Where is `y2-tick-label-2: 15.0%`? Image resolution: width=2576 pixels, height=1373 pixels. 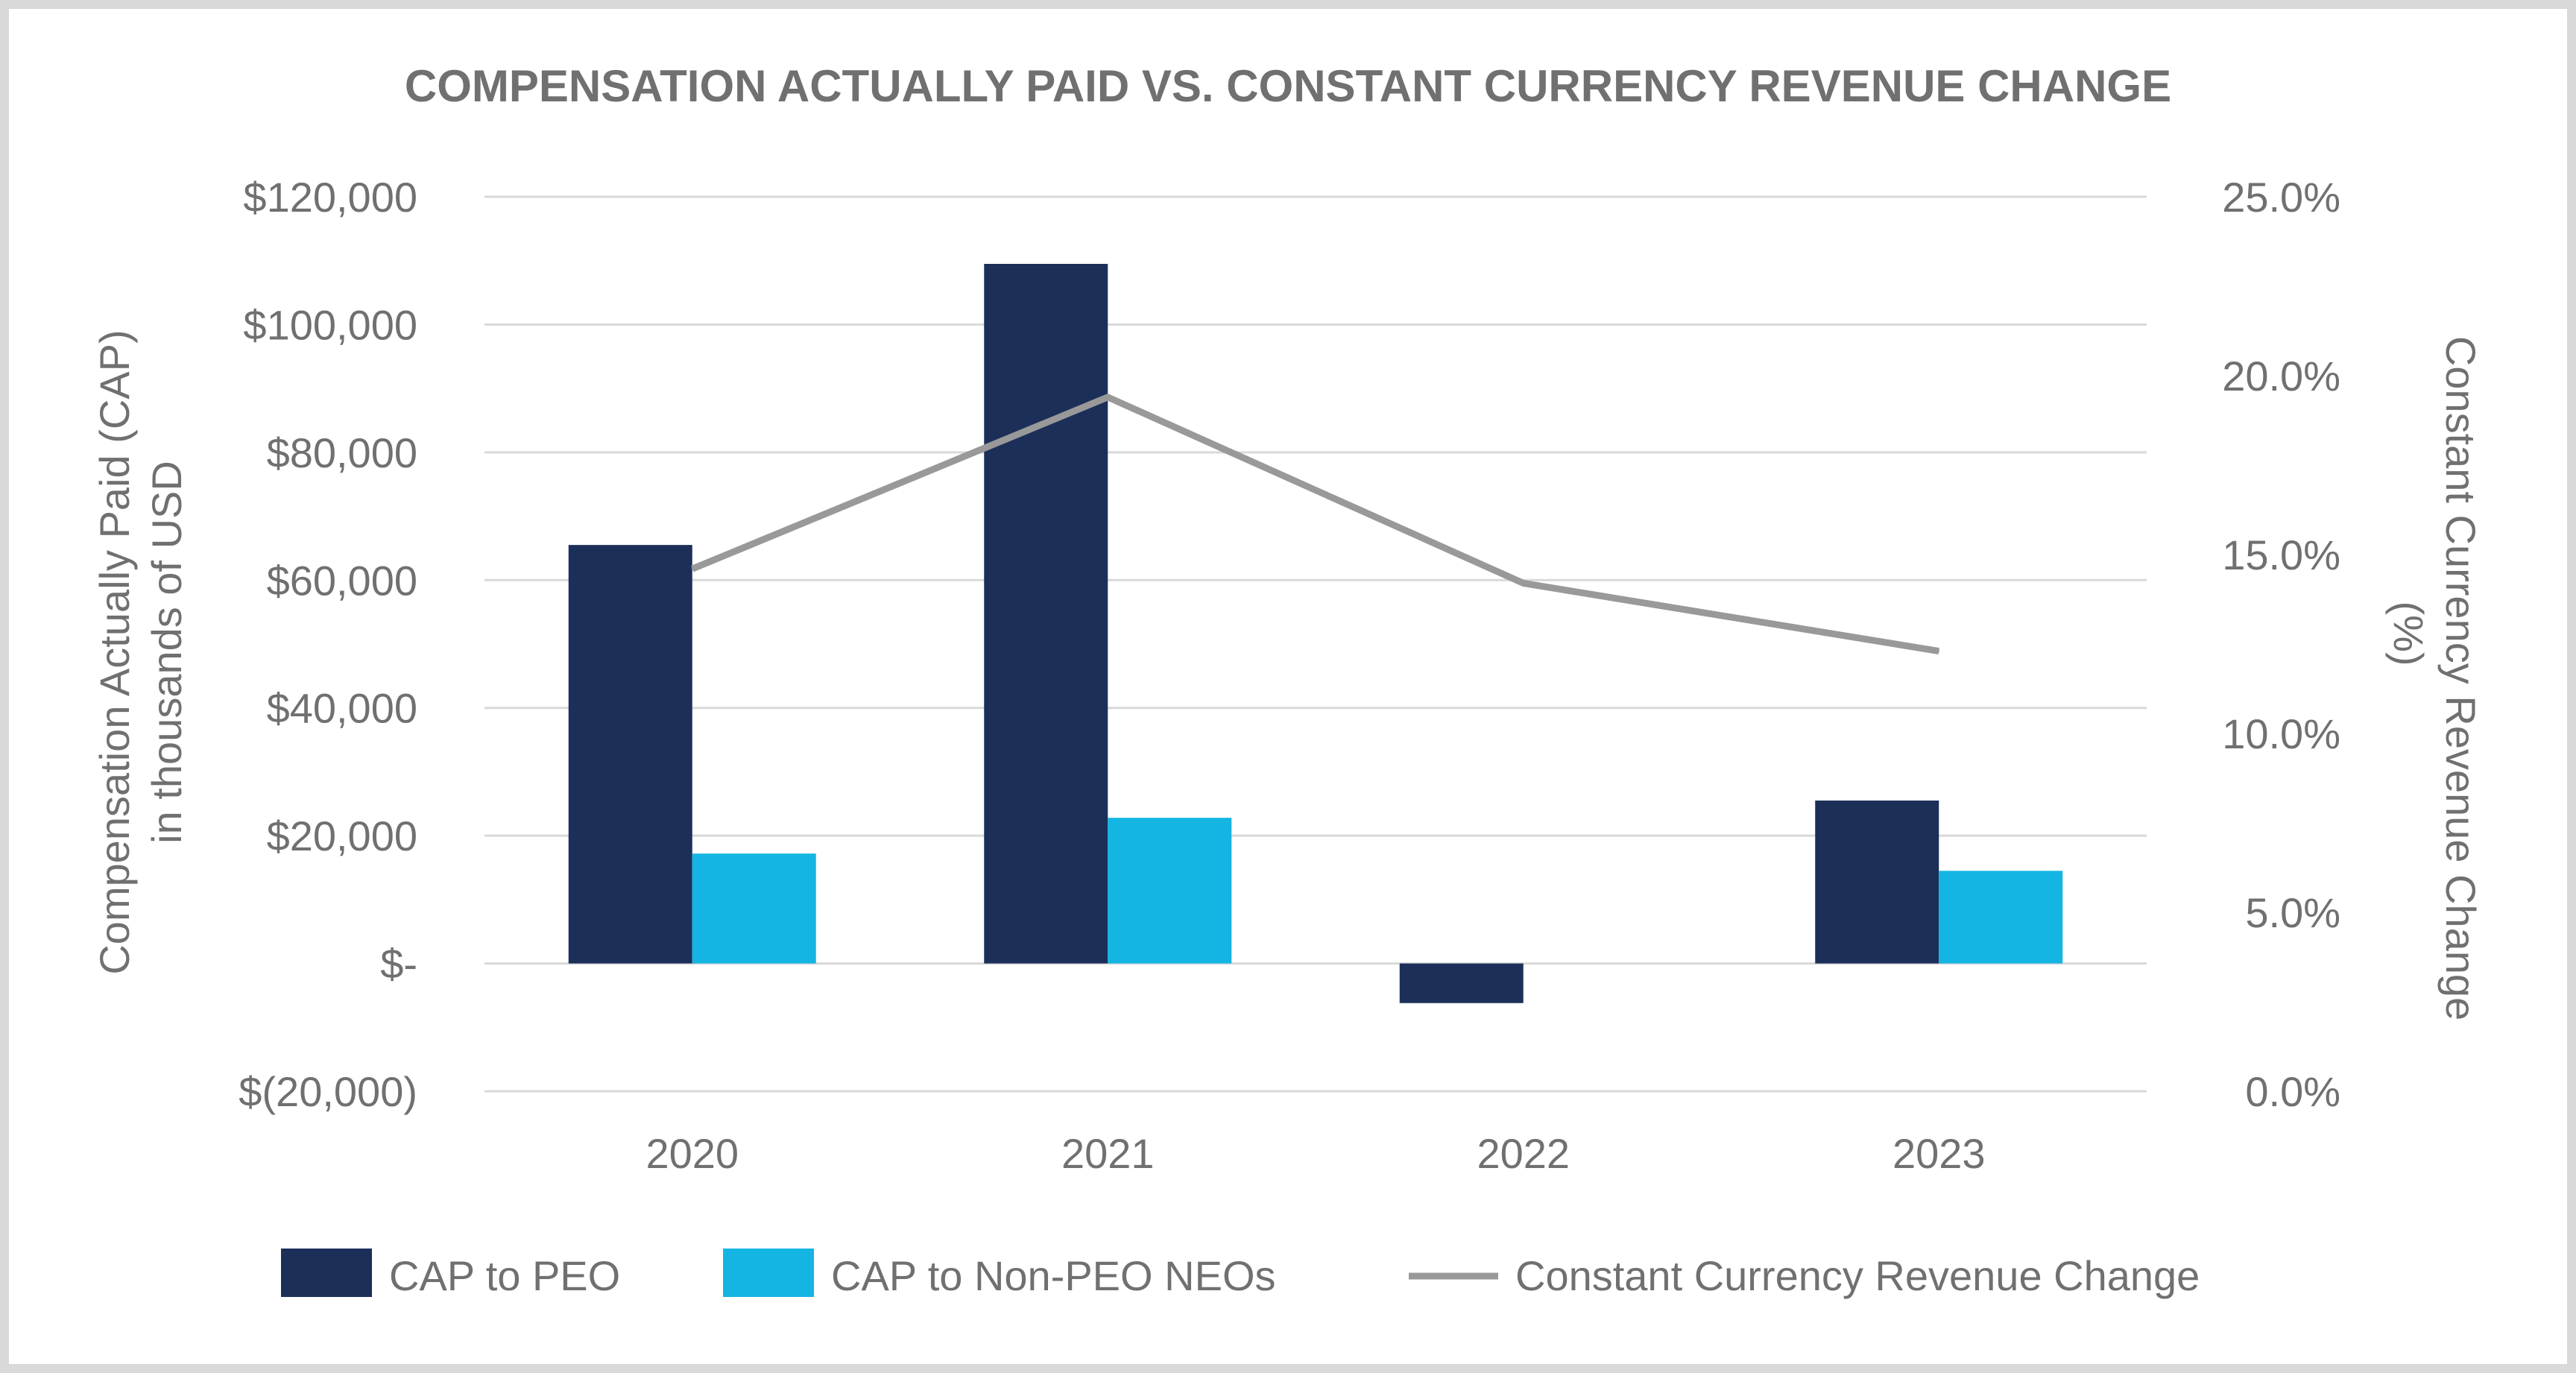 y2-tick-label-2: 15.0% is located at coordinates (2281, 554).